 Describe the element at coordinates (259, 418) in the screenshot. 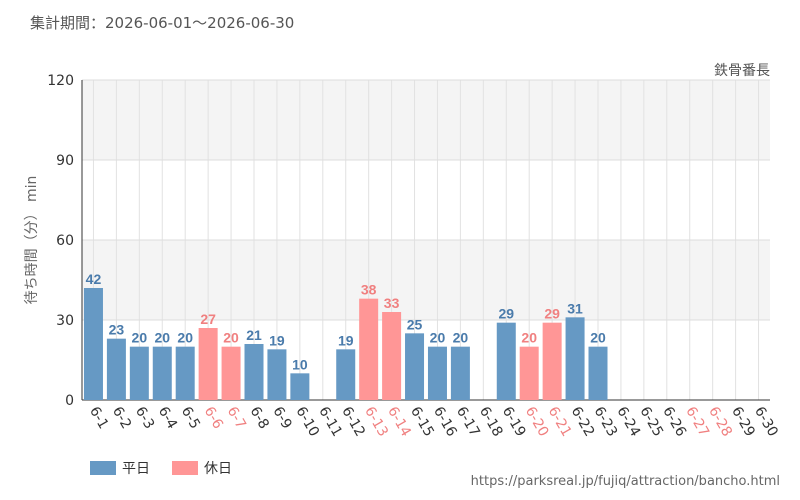

I see `x-tick-label: 6-8` at that location.